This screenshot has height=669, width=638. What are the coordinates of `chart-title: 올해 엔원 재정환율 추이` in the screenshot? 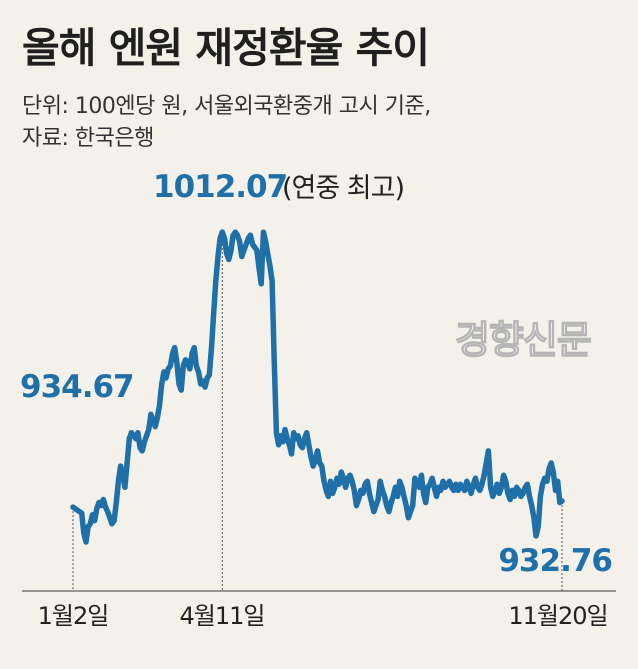 It's located at (226, 48).